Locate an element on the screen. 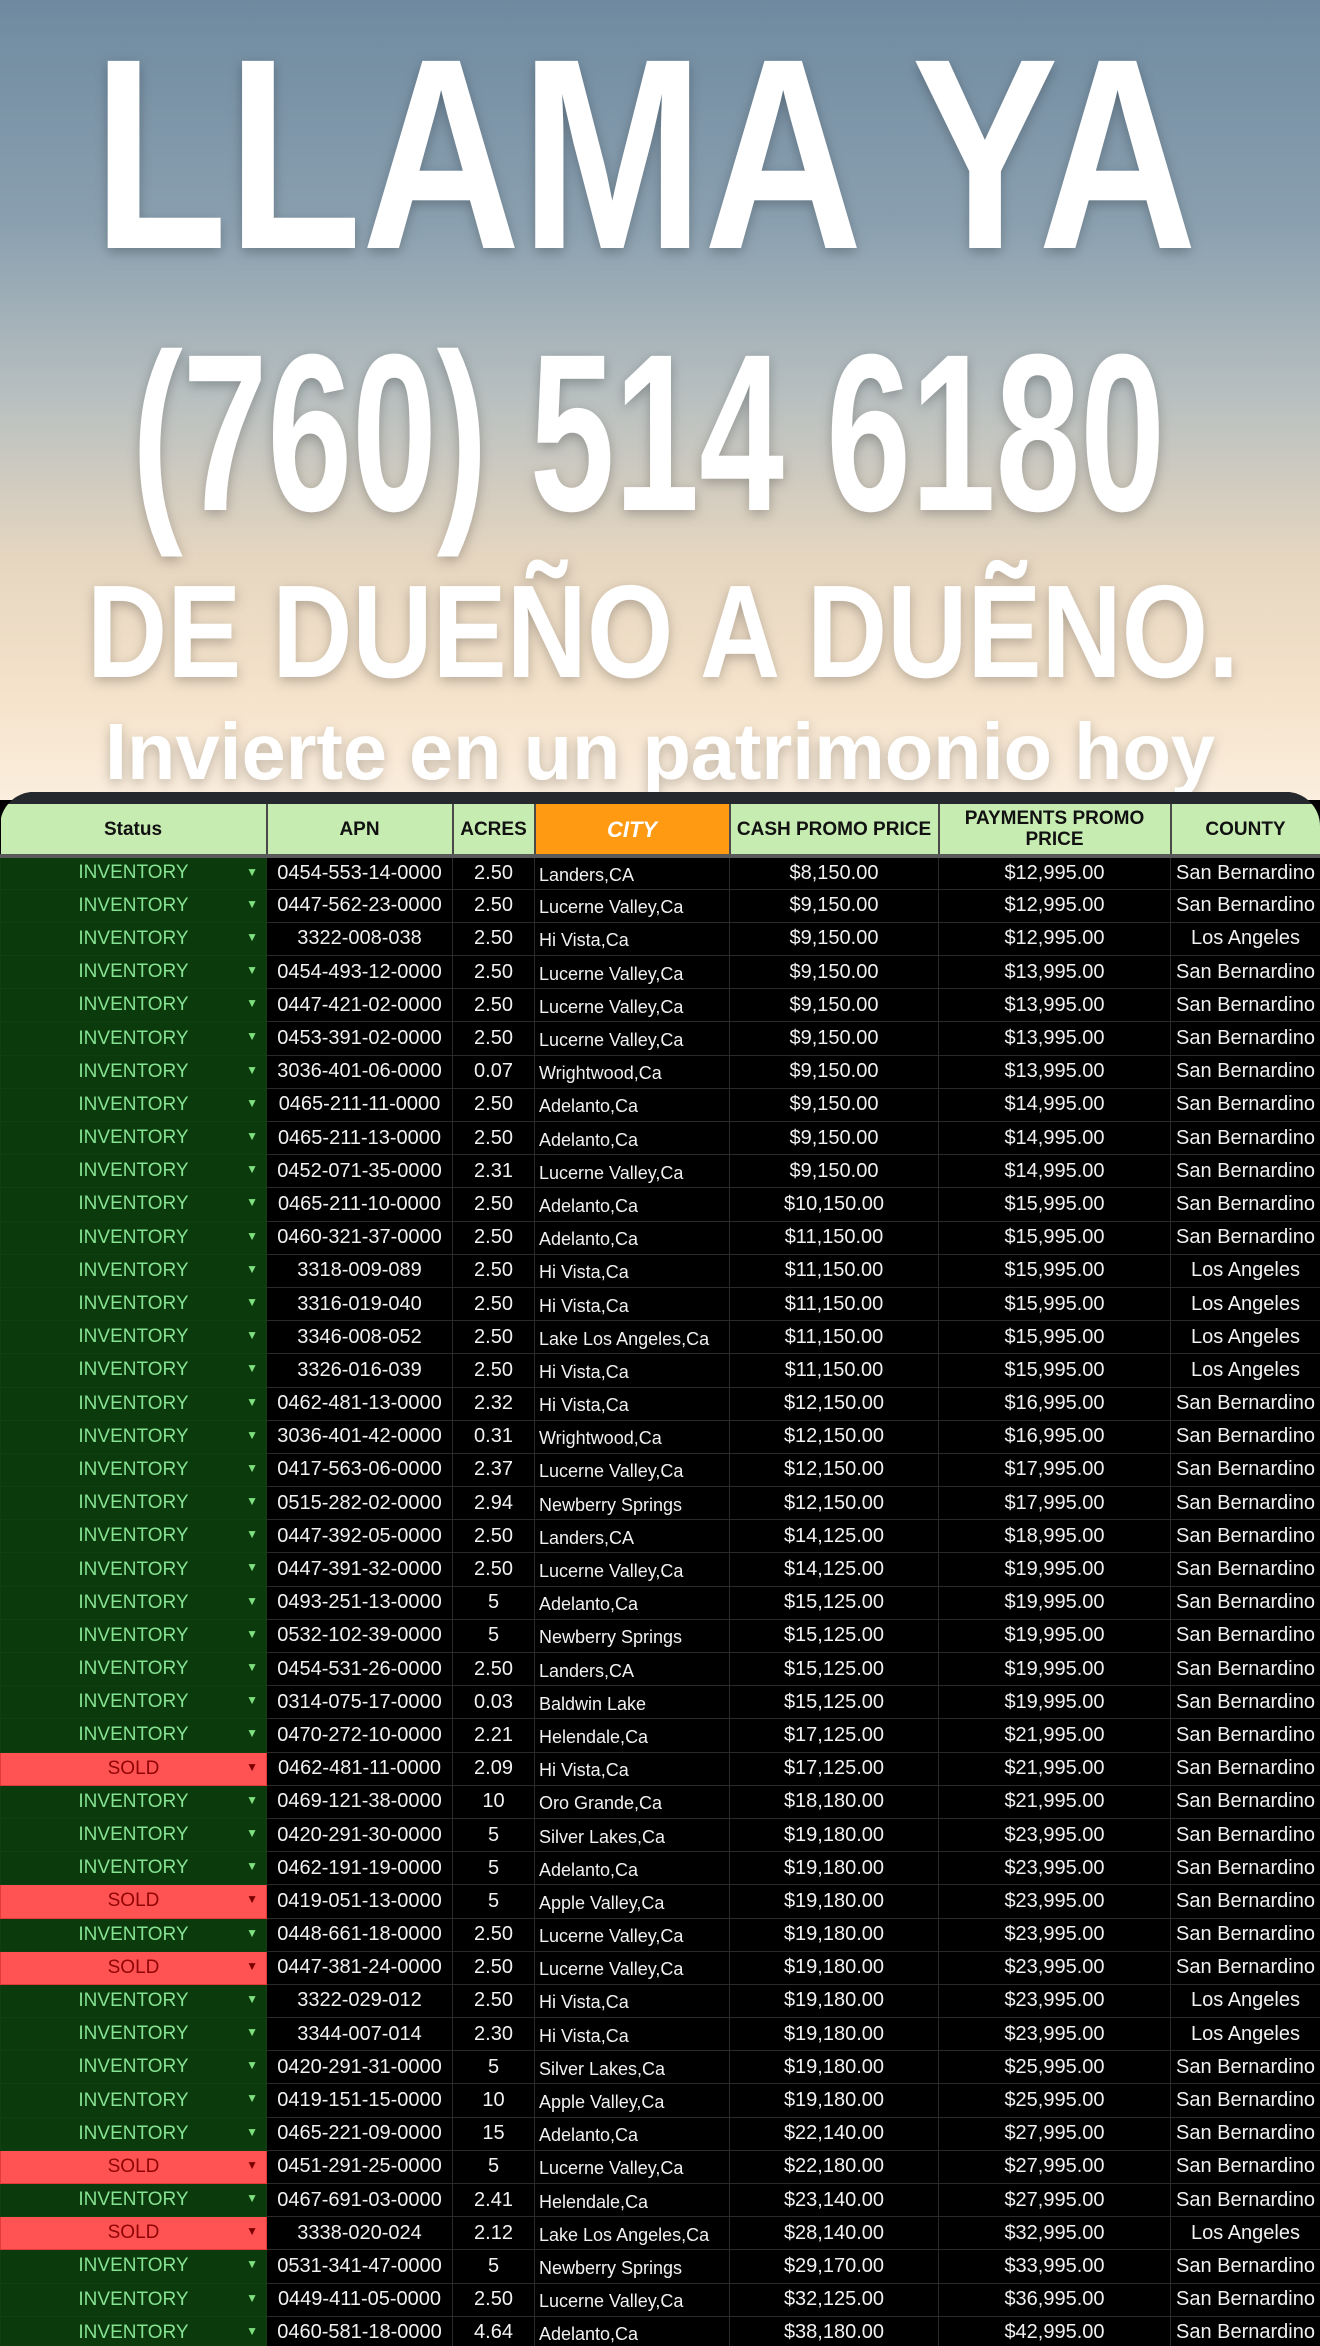  header-county: COUNTY is located at coordinates (1245, 831).